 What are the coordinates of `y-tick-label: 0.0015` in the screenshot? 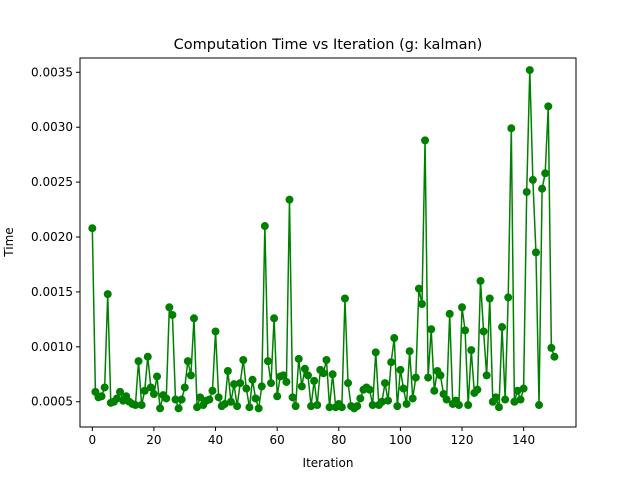 It's located at (52, 292).